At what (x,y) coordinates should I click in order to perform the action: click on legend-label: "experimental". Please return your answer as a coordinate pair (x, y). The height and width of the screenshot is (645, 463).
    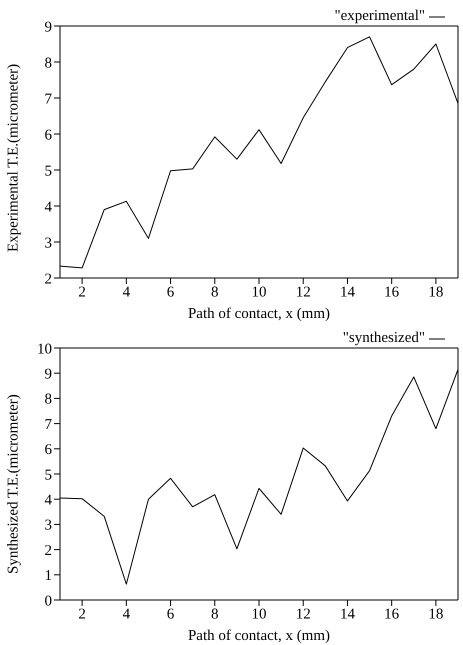
    Looking at the image, I should click on (379, 16).